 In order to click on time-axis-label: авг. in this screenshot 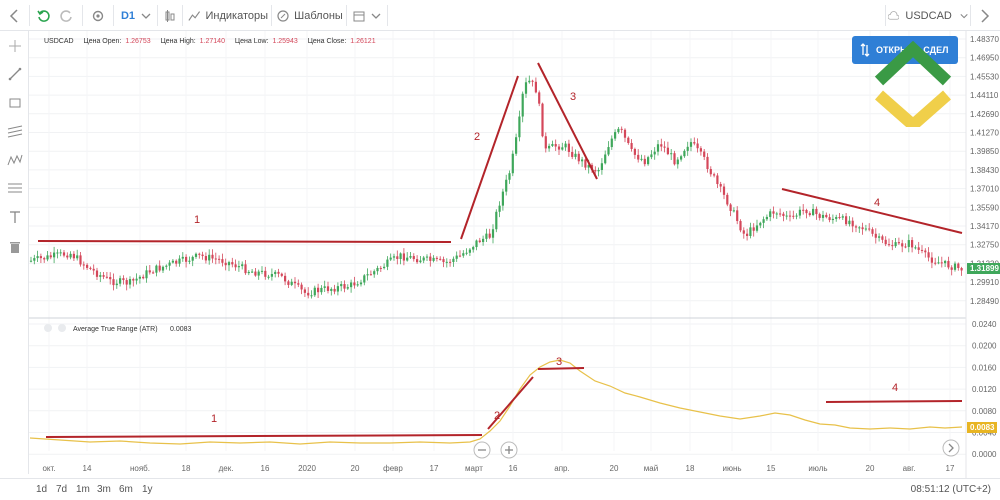, I will do `click(909, 468)`.